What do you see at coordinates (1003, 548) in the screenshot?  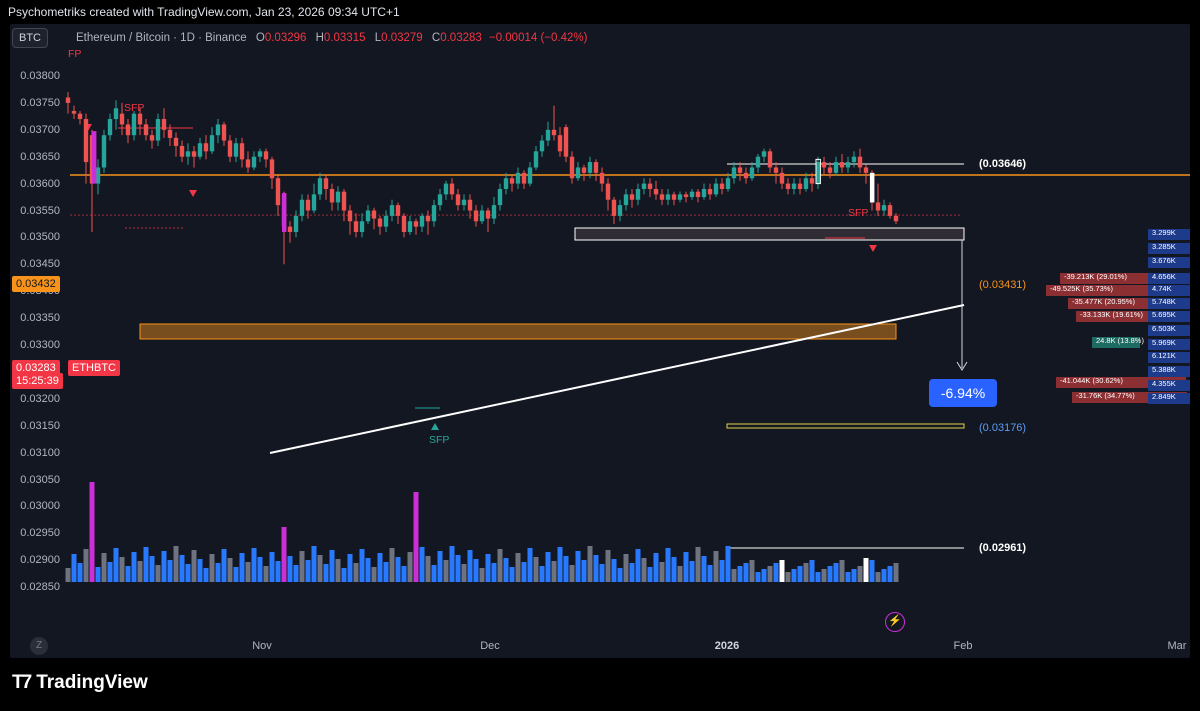 I see `bottom-target-label: (0.02961)` at bounding box center [1003, 548].